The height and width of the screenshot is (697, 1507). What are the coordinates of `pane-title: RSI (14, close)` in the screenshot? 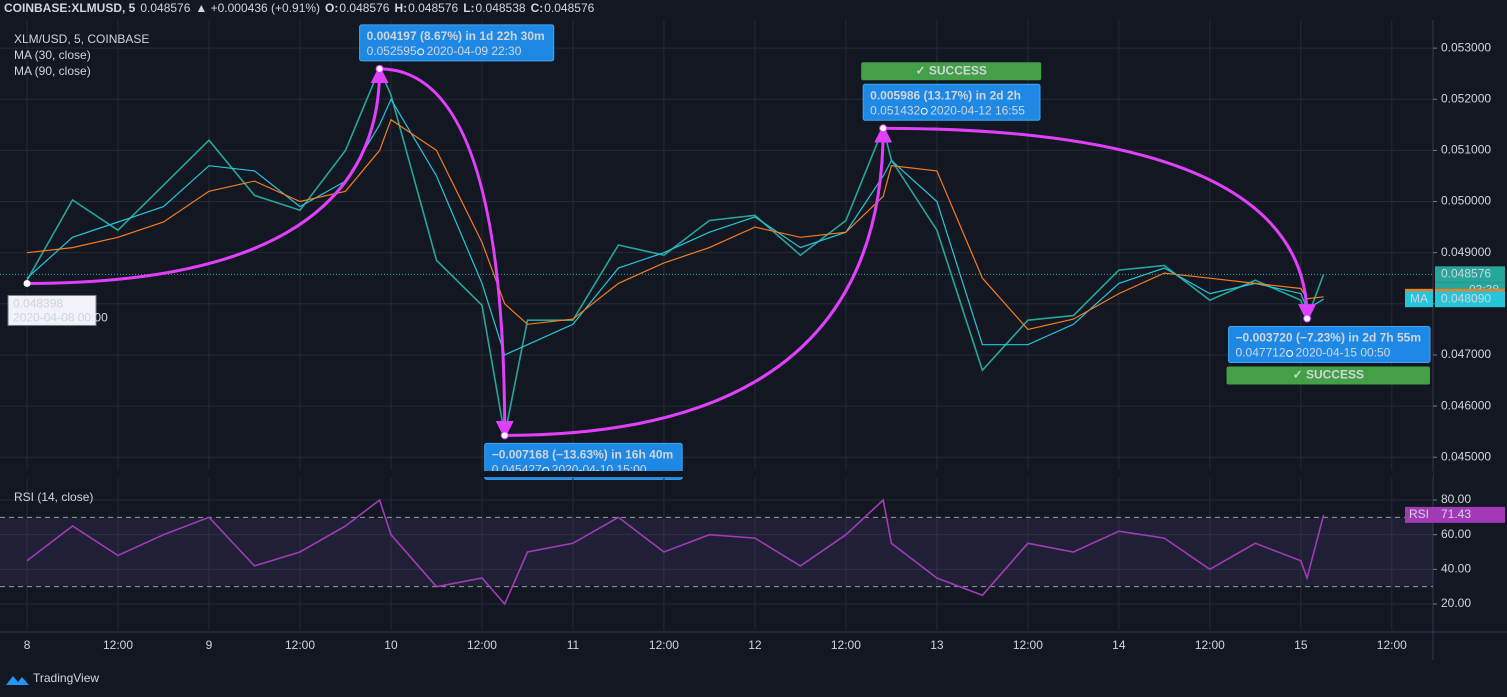 It's located at (53, 497).